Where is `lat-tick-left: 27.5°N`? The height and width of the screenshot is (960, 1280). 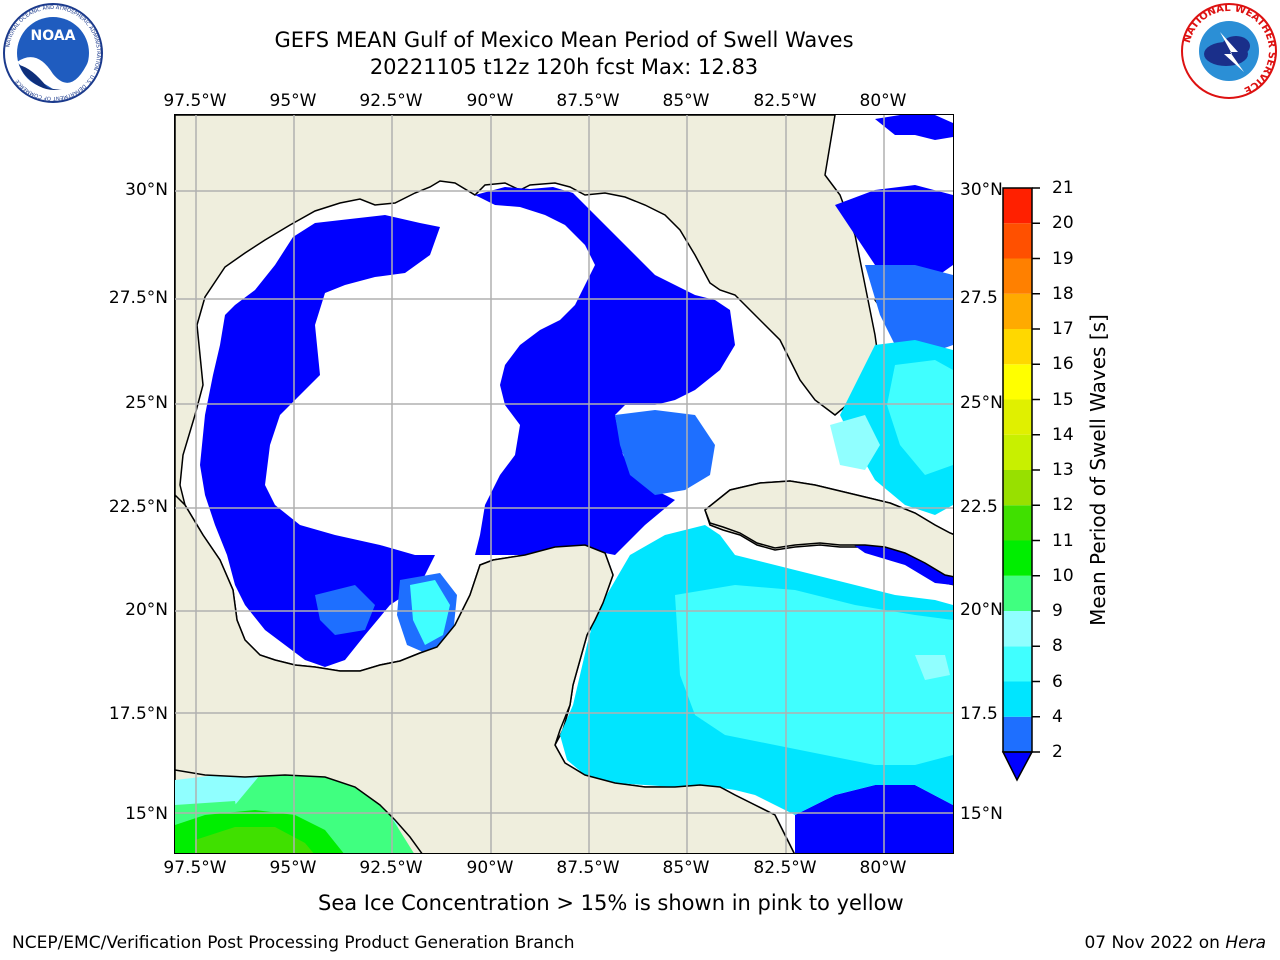 lat-tick-left: 27.5°N is located at coordinates (138, 298).